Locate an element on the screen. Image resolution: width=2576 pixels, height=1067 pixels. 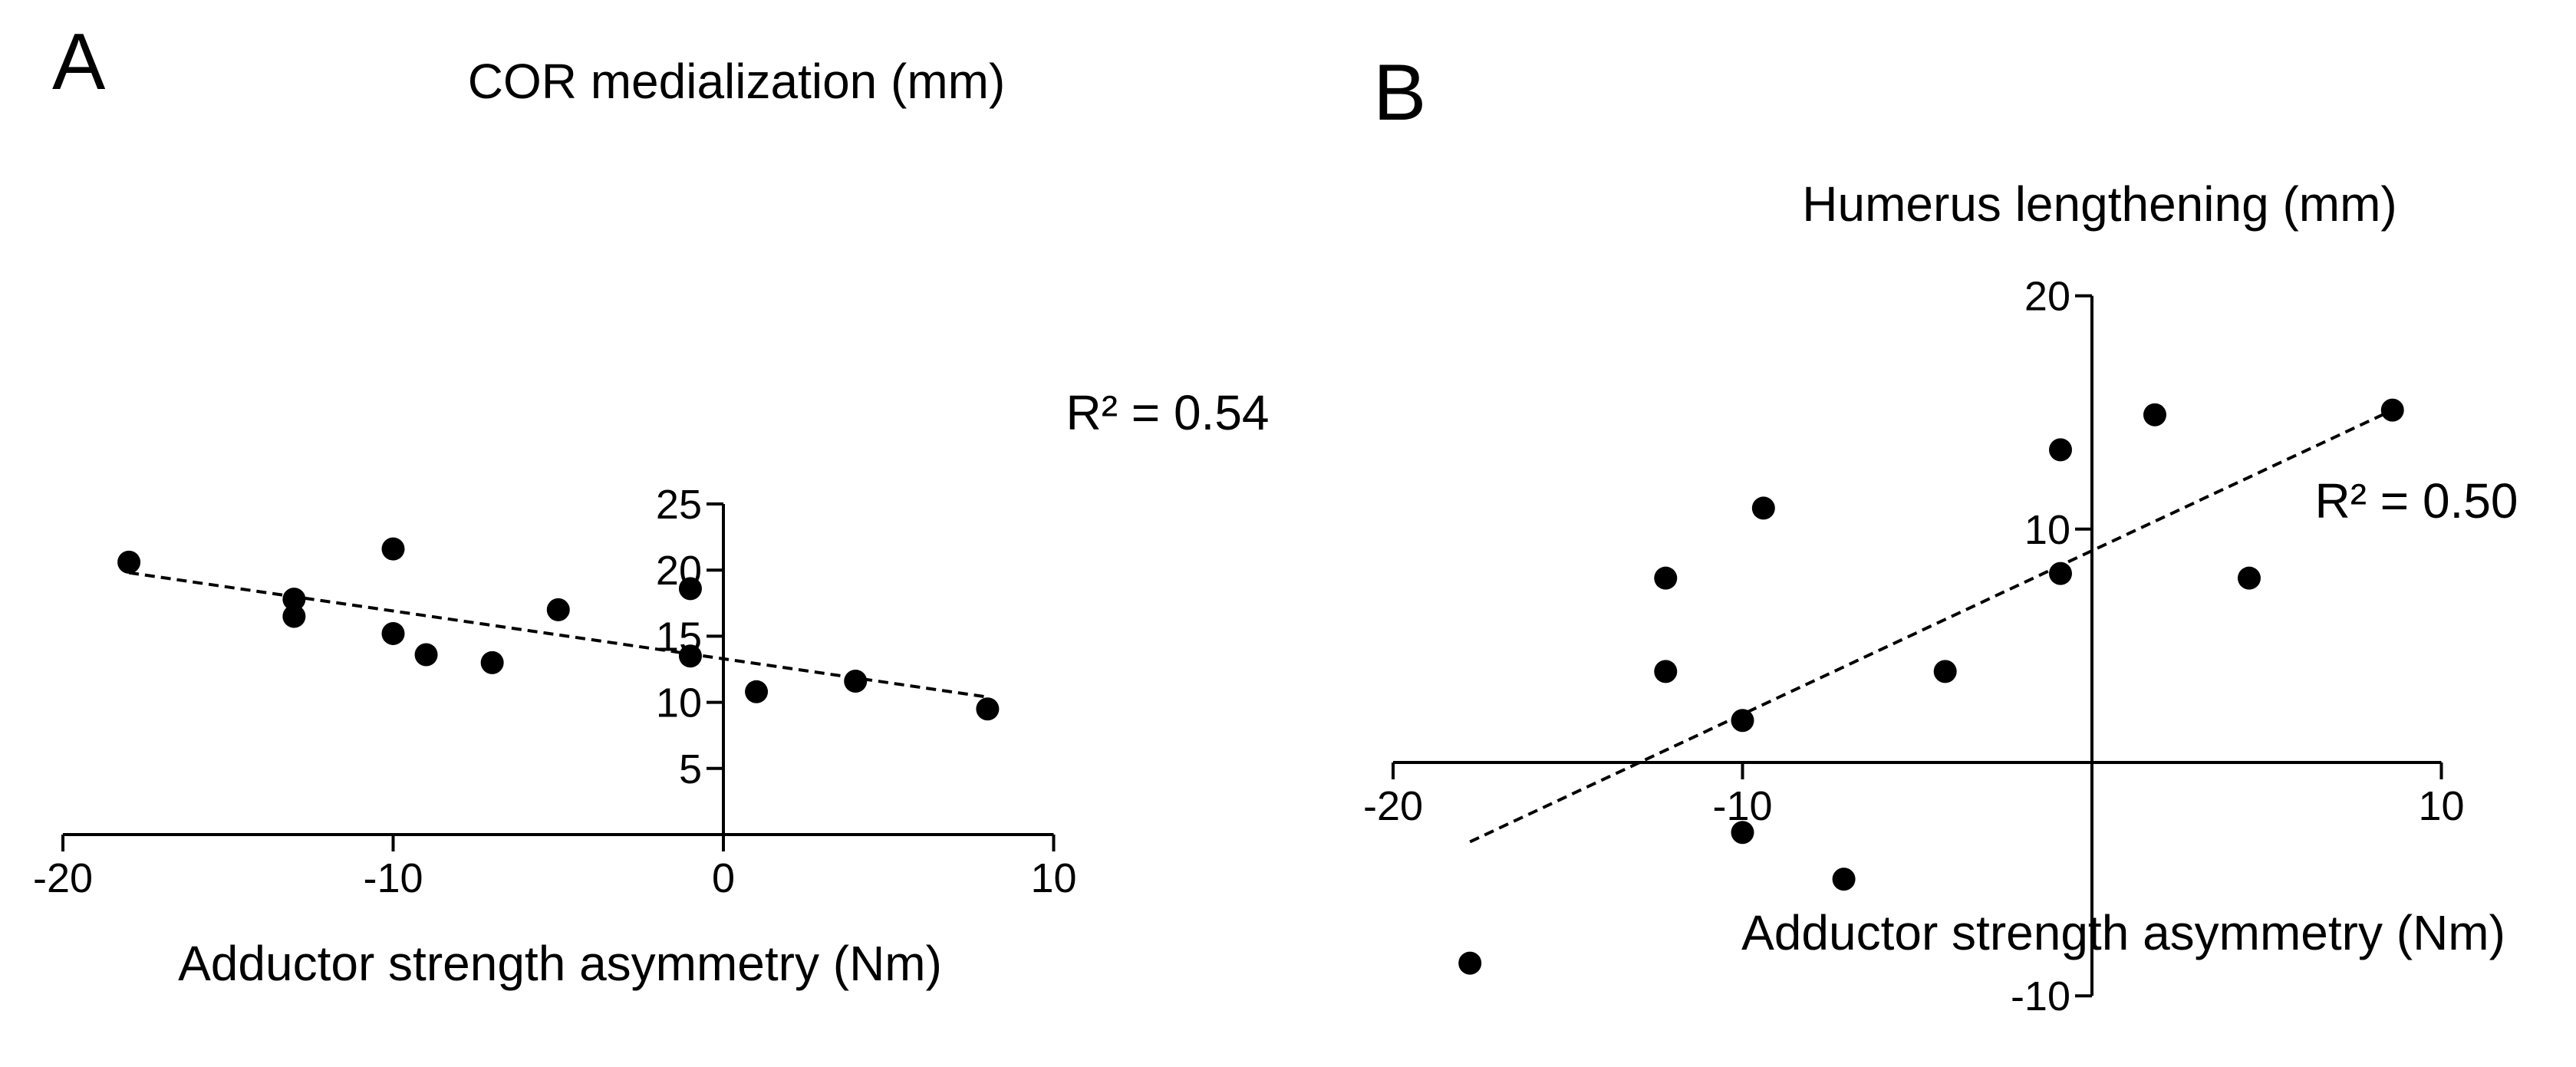
panel-a-x-tick-label: -20 is located at coordinates (63, 878).